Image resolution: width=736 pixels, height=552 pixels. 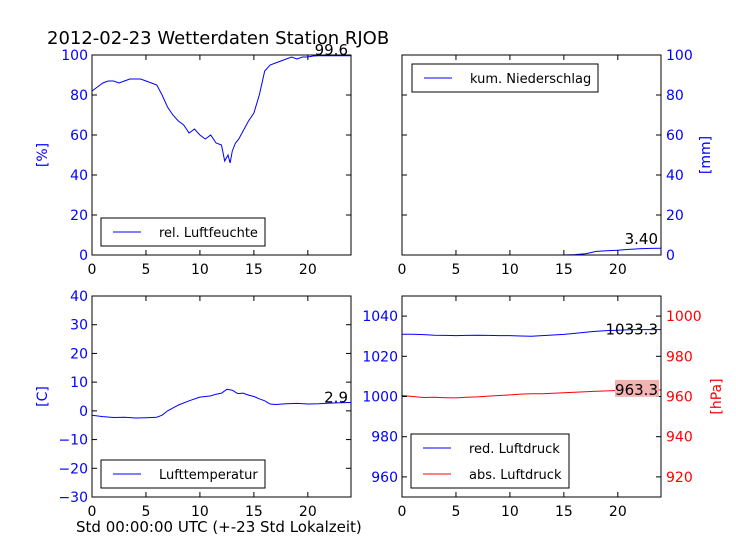 I want to click on legend-box, so click(x=490, y=461).